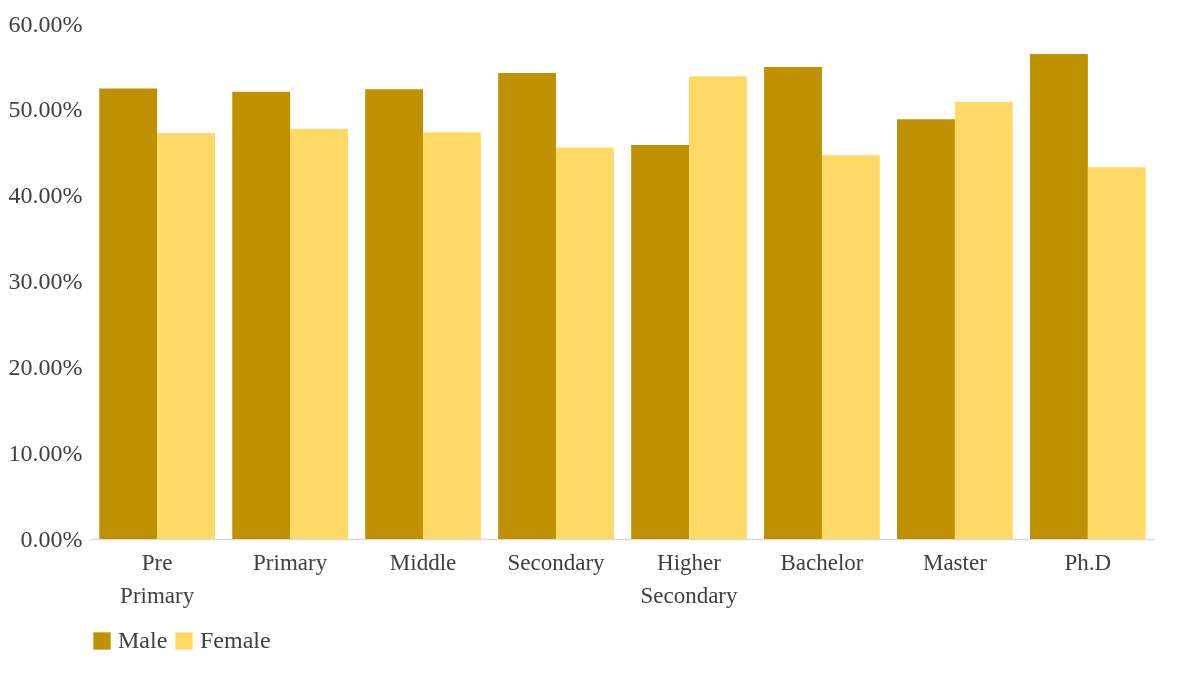  I want to click on y-tick-label: 0.00%, so click(51, 538).